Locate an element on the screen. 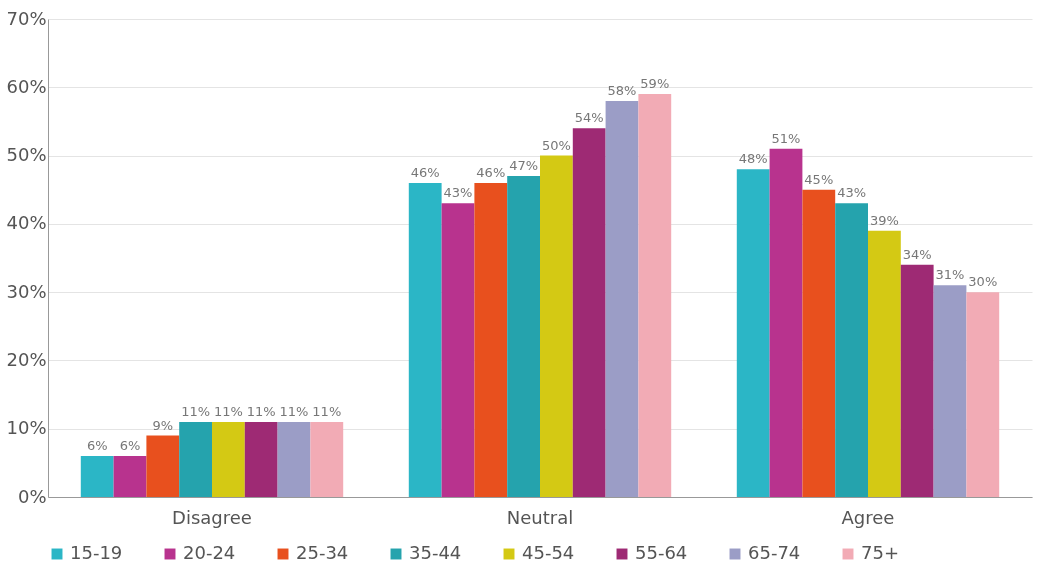 The image size is (1037, 573). data-label: 39% is located at coordinates (884, 220).